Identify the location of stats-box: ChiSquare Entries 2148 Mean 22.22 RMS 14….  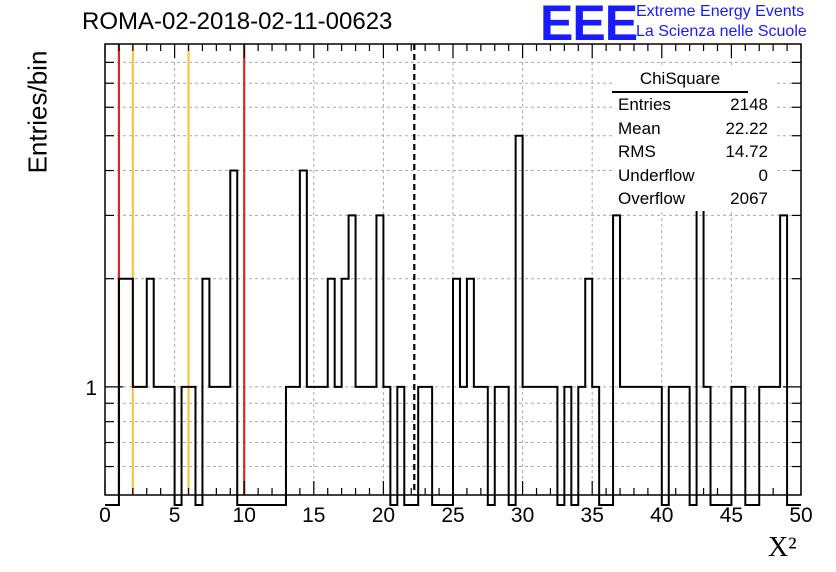
(693, 139).